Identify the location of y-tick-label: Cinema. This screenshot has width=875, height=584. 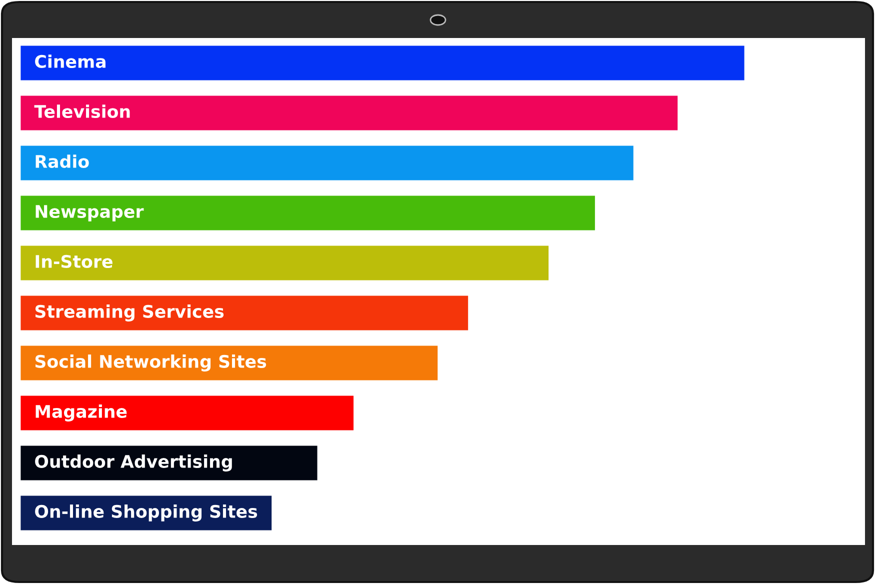
(70, 61).